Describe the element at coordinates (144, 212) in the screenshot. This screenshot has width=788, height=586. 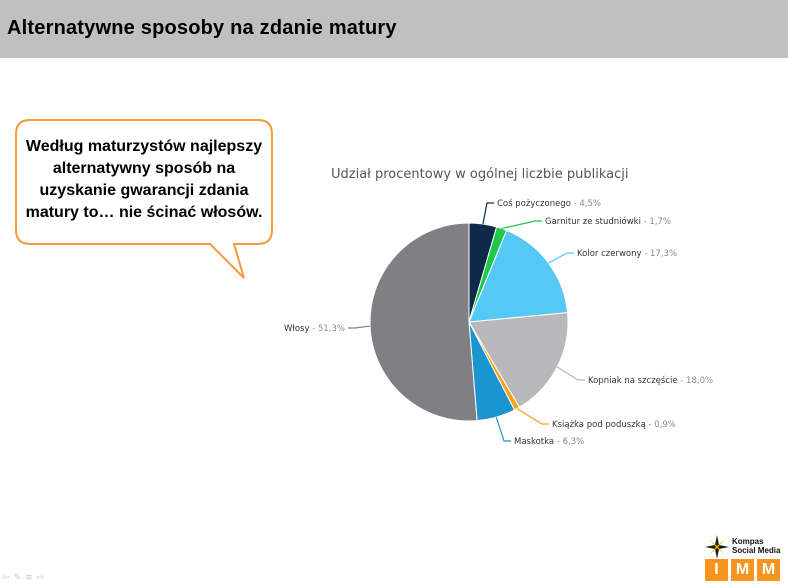
I see `callout-line: matury to… nie ścinać włosów.` at that location.